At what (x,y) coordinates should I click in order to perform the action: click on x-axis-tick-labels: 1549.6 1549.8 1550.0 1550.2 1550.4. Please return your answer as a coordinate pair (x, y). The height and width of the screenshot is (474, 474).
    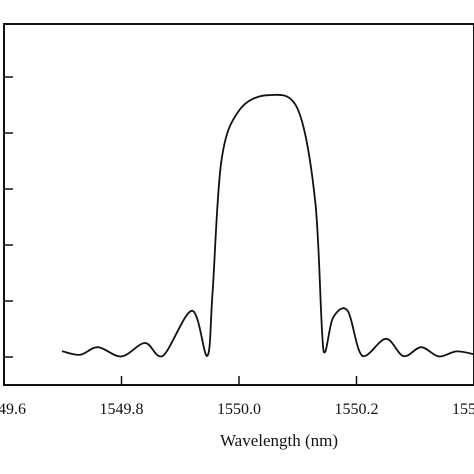
    Looking at the image, I should click on (237, 409).